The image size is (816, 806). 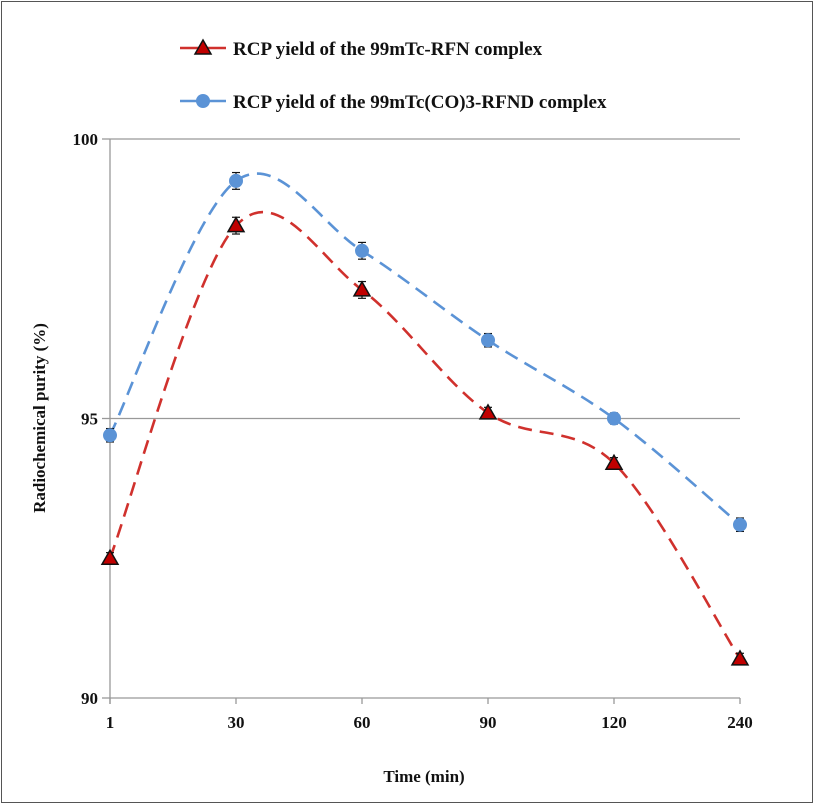 What do you see at coordinates (110, 722) in the screenshot?
I see `x-tick-label: 1` at bounding box center [110, 722].